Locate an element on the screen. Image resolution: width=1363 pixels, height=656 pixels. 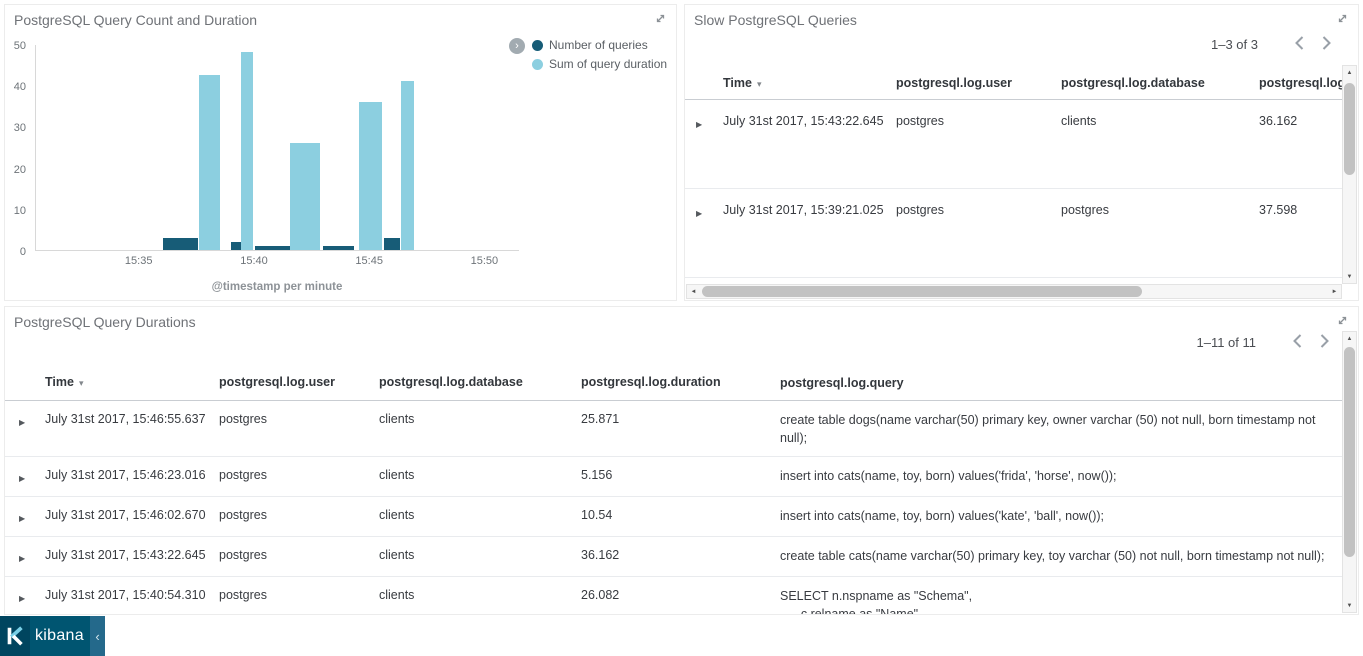
y-axis-tick-label: 0 is located at coordinates (22, 252).